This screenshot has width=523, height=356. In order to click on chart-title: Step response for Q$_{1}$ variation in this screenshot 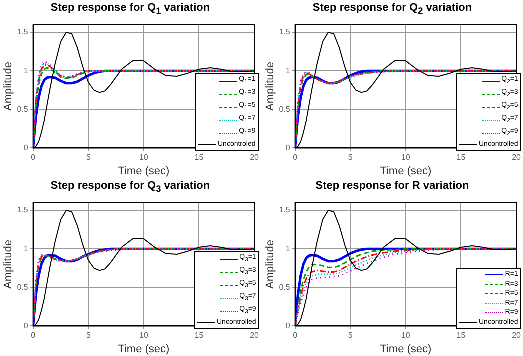, I will do `click(131, 9)`.